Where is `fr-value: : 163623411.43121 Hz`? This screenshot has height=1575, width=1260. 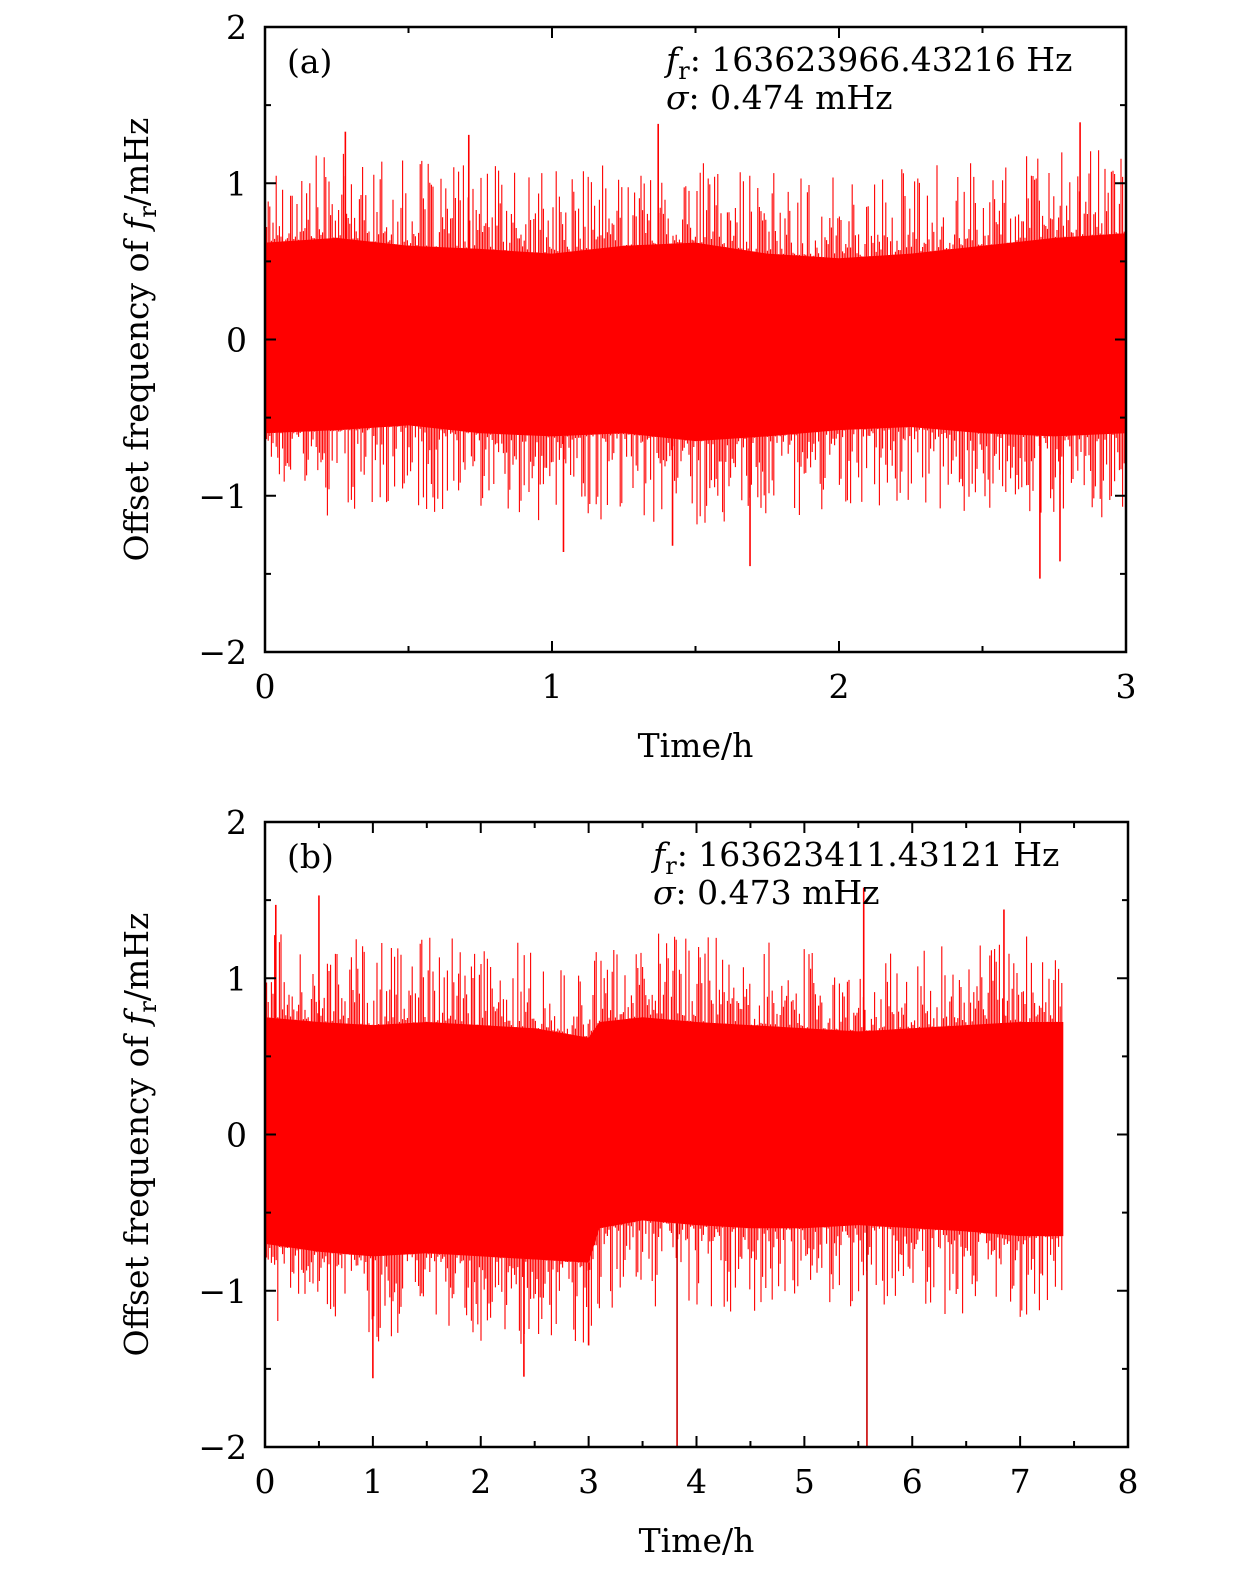 fr-value: : 163623411.43121 Hz is located at coordinates (868, 854).